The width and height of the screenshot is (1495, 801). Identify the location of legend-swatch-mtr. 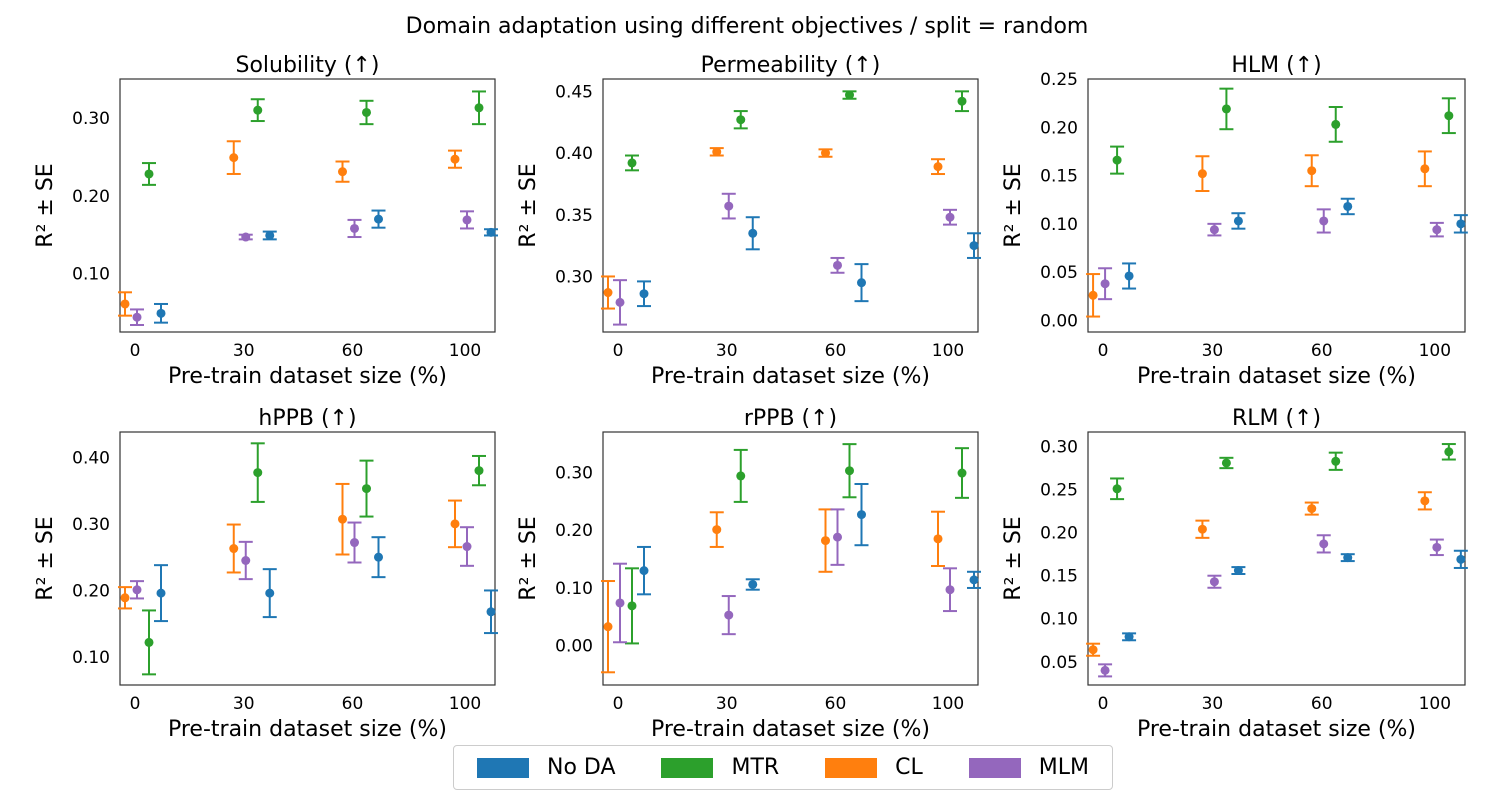
(687, 767).